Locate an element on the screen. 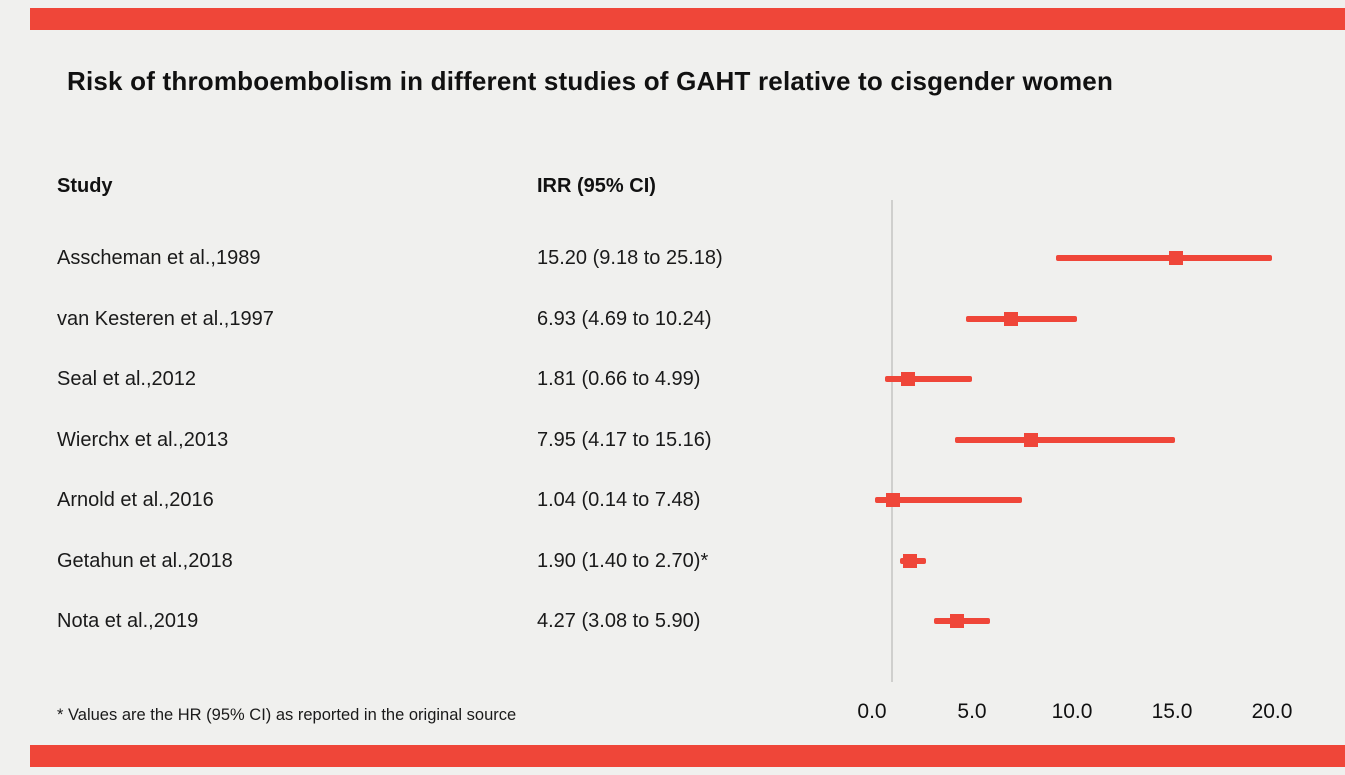 The image size is (1345, 775). reference-line is located at coordinates (892, 441).